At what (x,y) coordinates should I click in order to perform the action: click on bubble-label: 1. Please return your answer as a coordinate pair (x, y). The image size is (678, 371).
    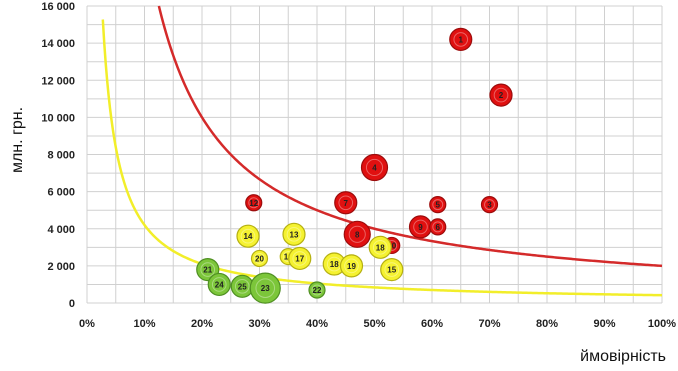
    Looking at the image, I should click on (461, 39).